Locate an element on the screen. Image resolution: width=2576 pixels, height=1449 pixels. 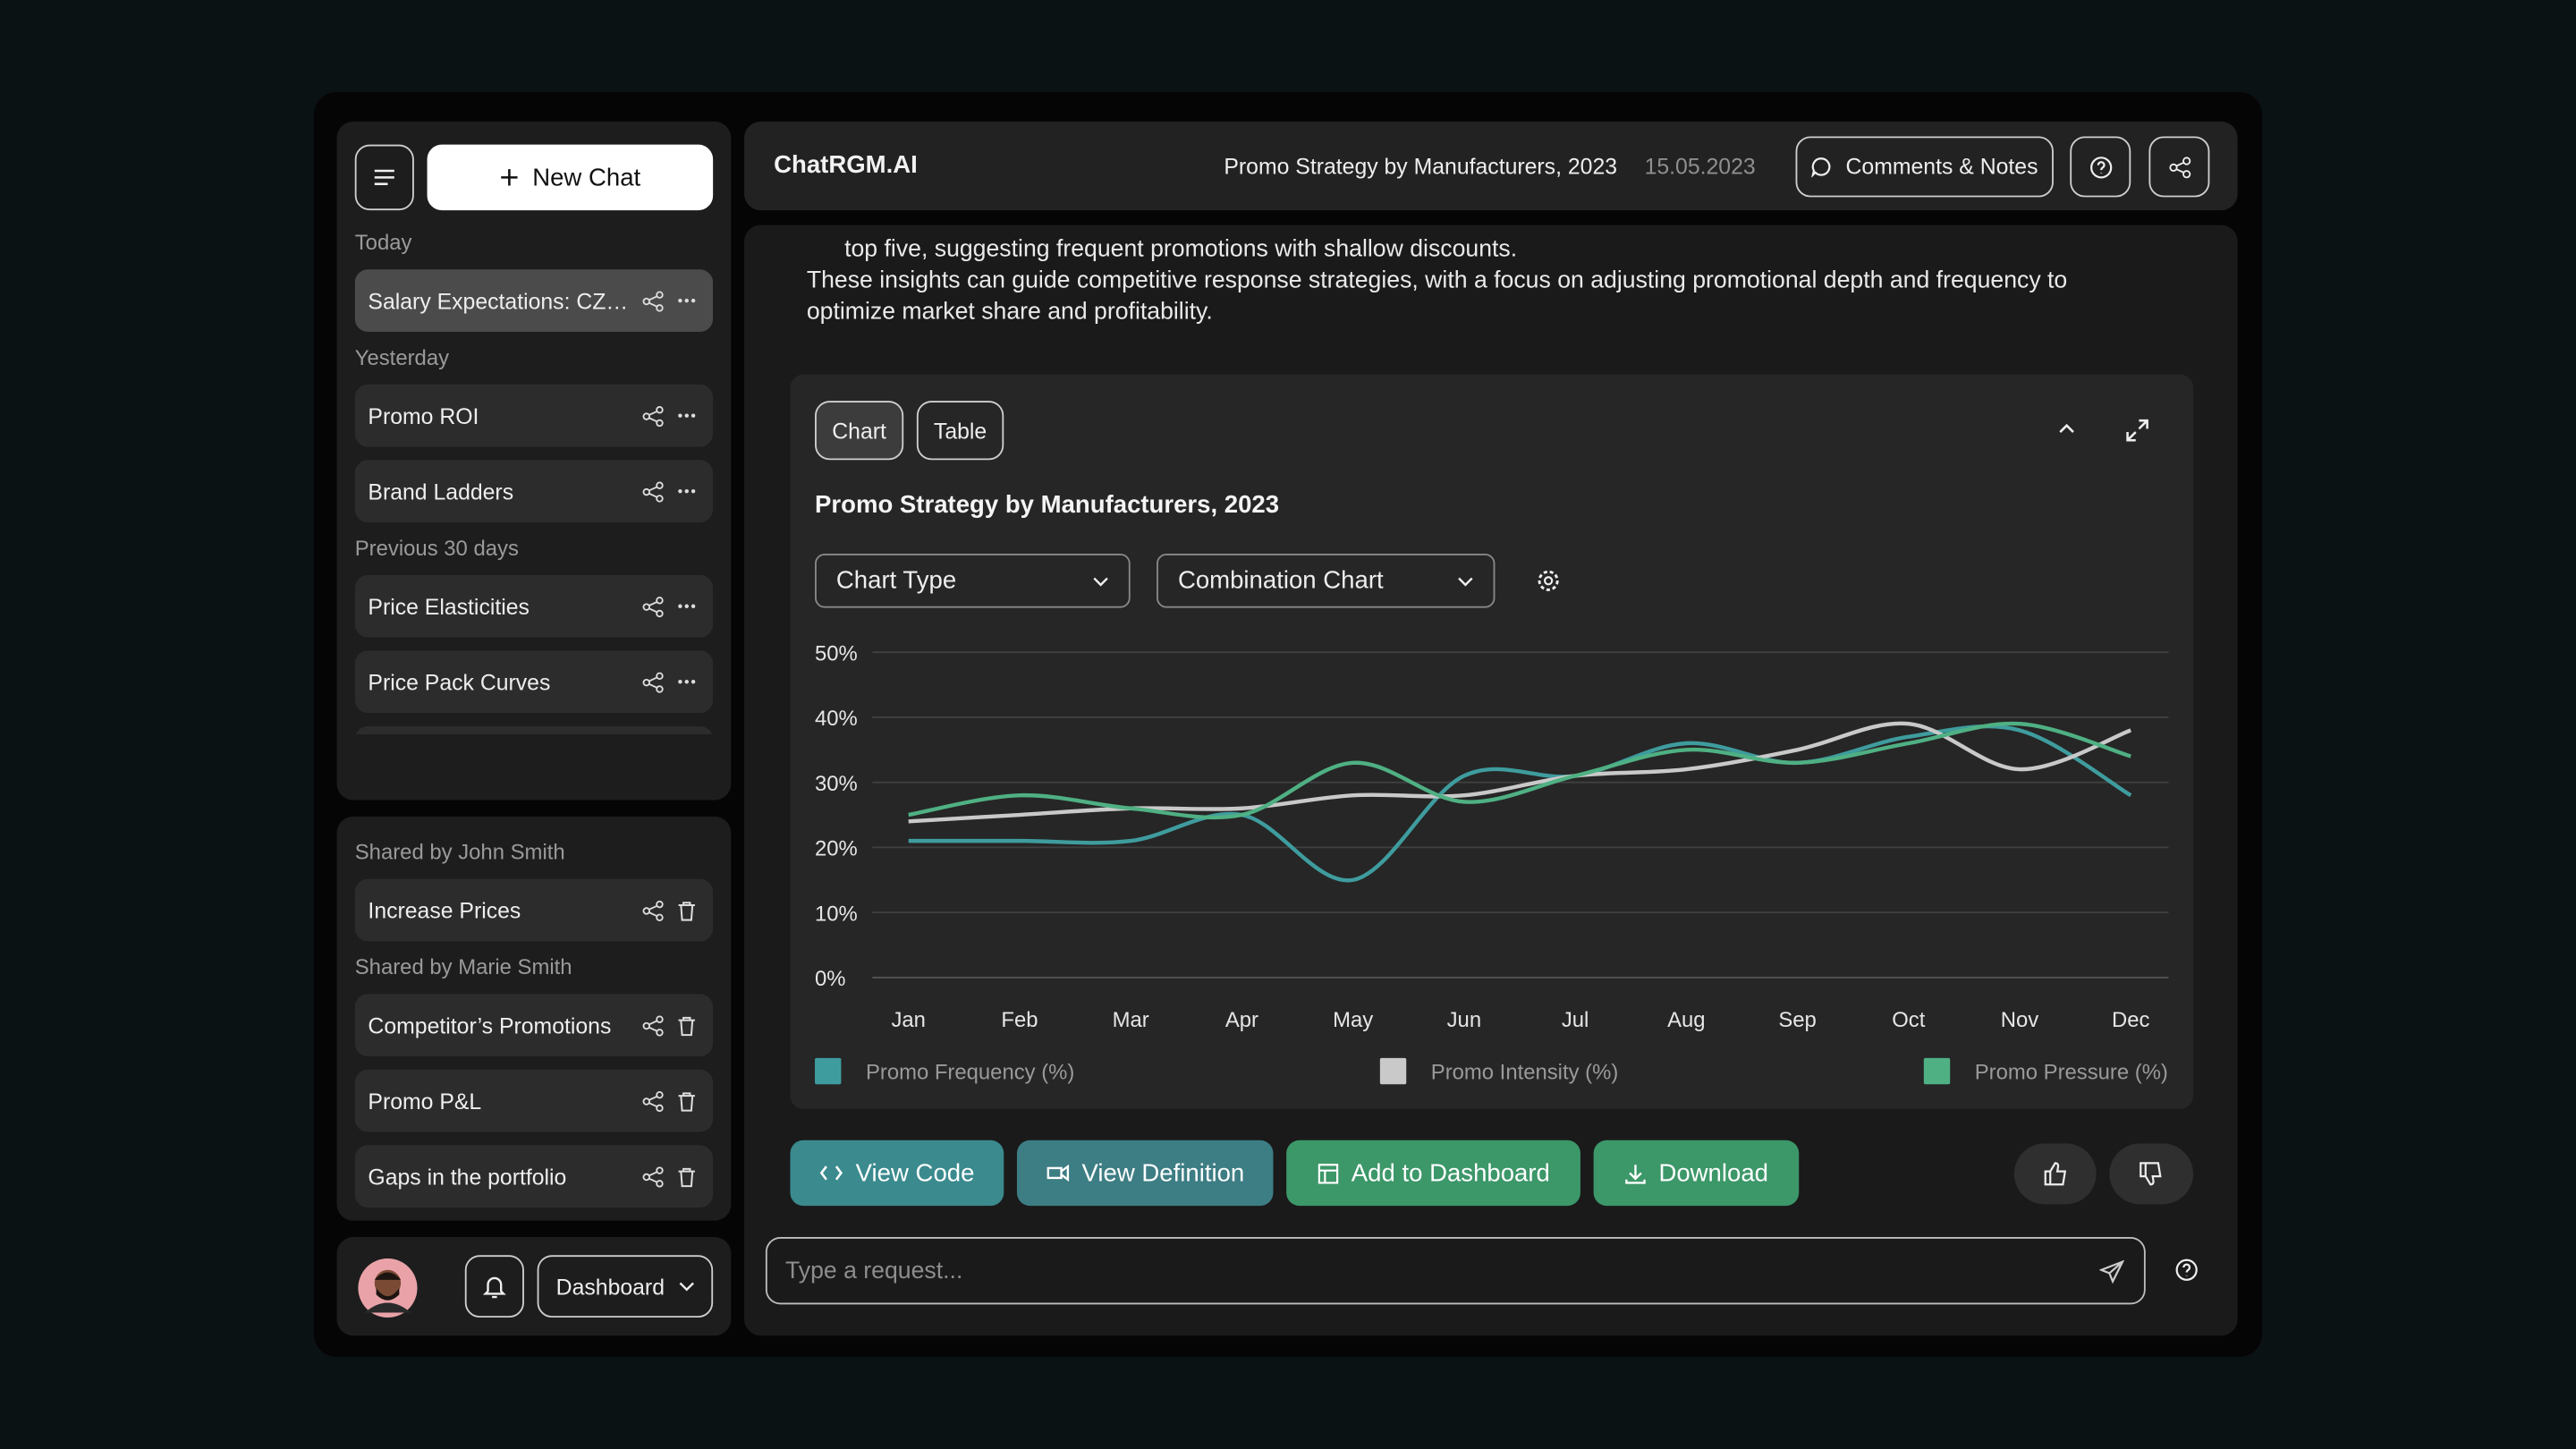
chat-title: Promo Strategy by Manufacturers, 2023 is located at coordinates (1421, 167).